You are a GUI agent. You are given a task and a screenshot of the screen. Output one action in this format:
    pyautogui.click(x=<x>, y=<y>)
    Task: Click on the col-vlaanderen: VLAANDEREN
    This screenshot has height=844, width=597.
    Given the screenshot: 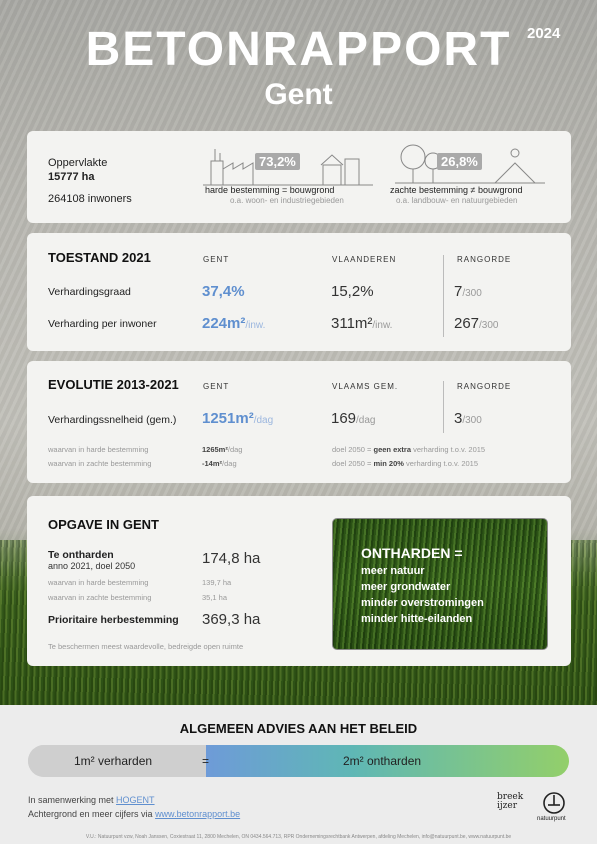 What is the action you would take?
    pyautogui.click(x=364, y=259)
    